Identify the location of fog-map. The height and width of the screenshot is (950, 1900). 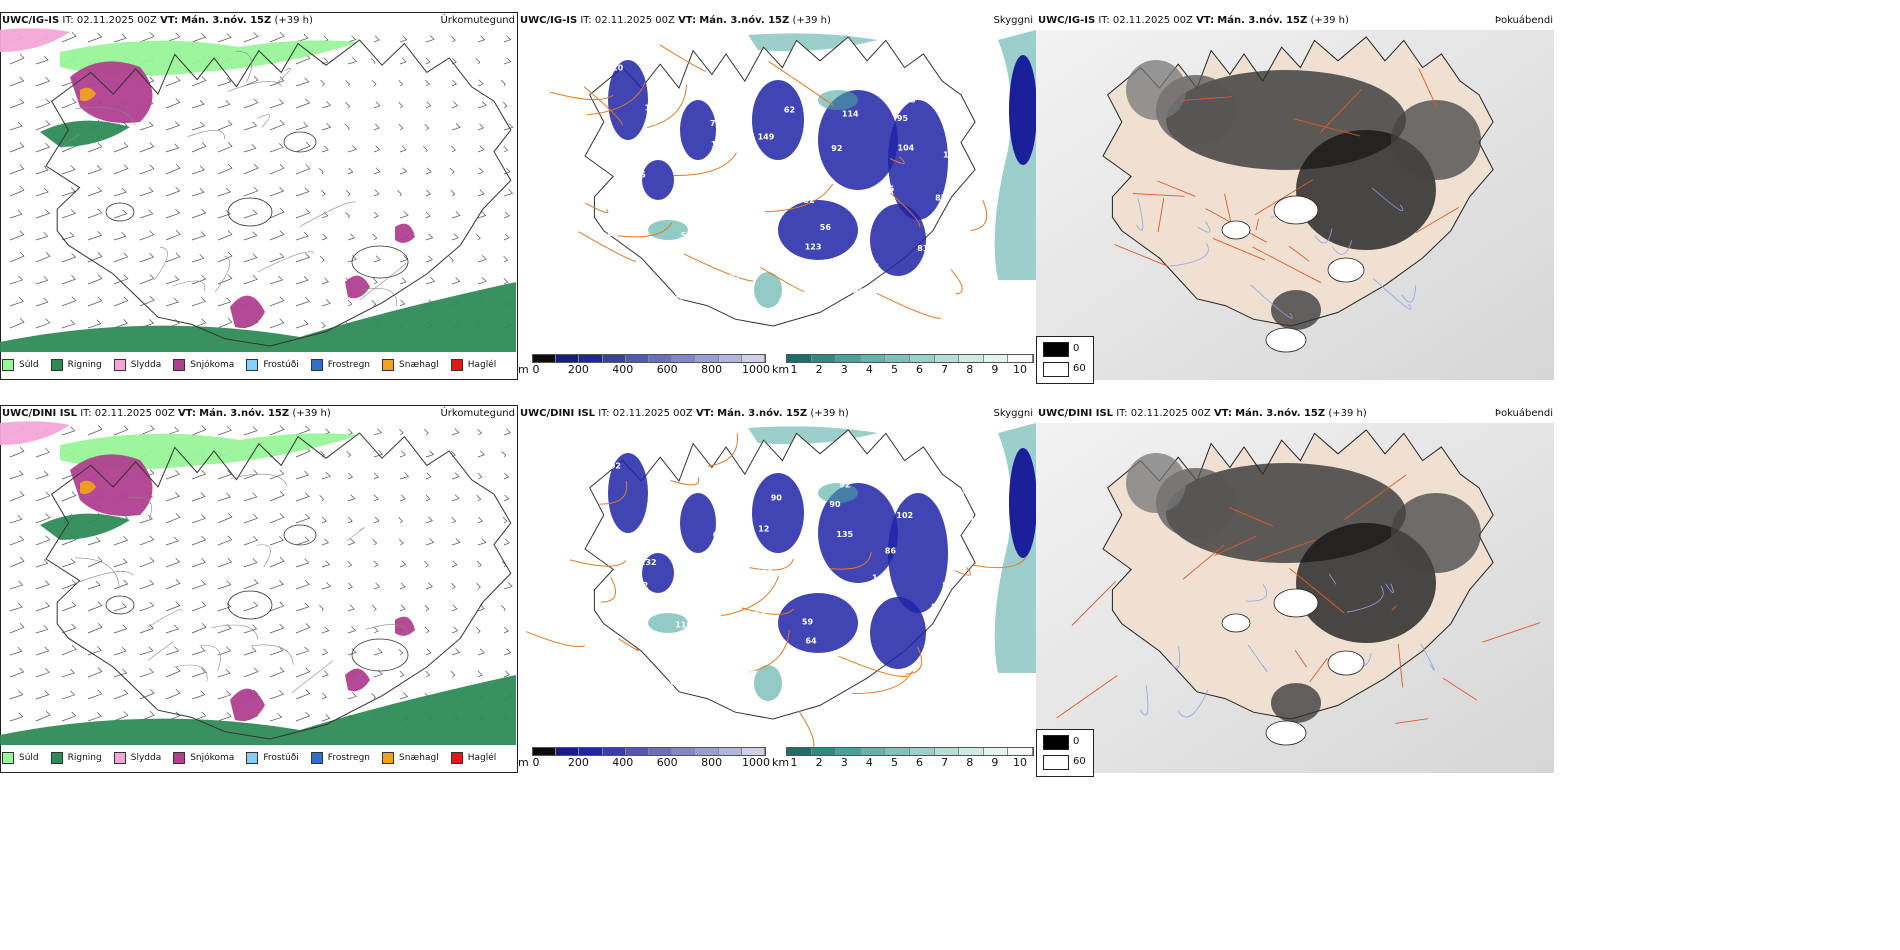
(1295, 598).